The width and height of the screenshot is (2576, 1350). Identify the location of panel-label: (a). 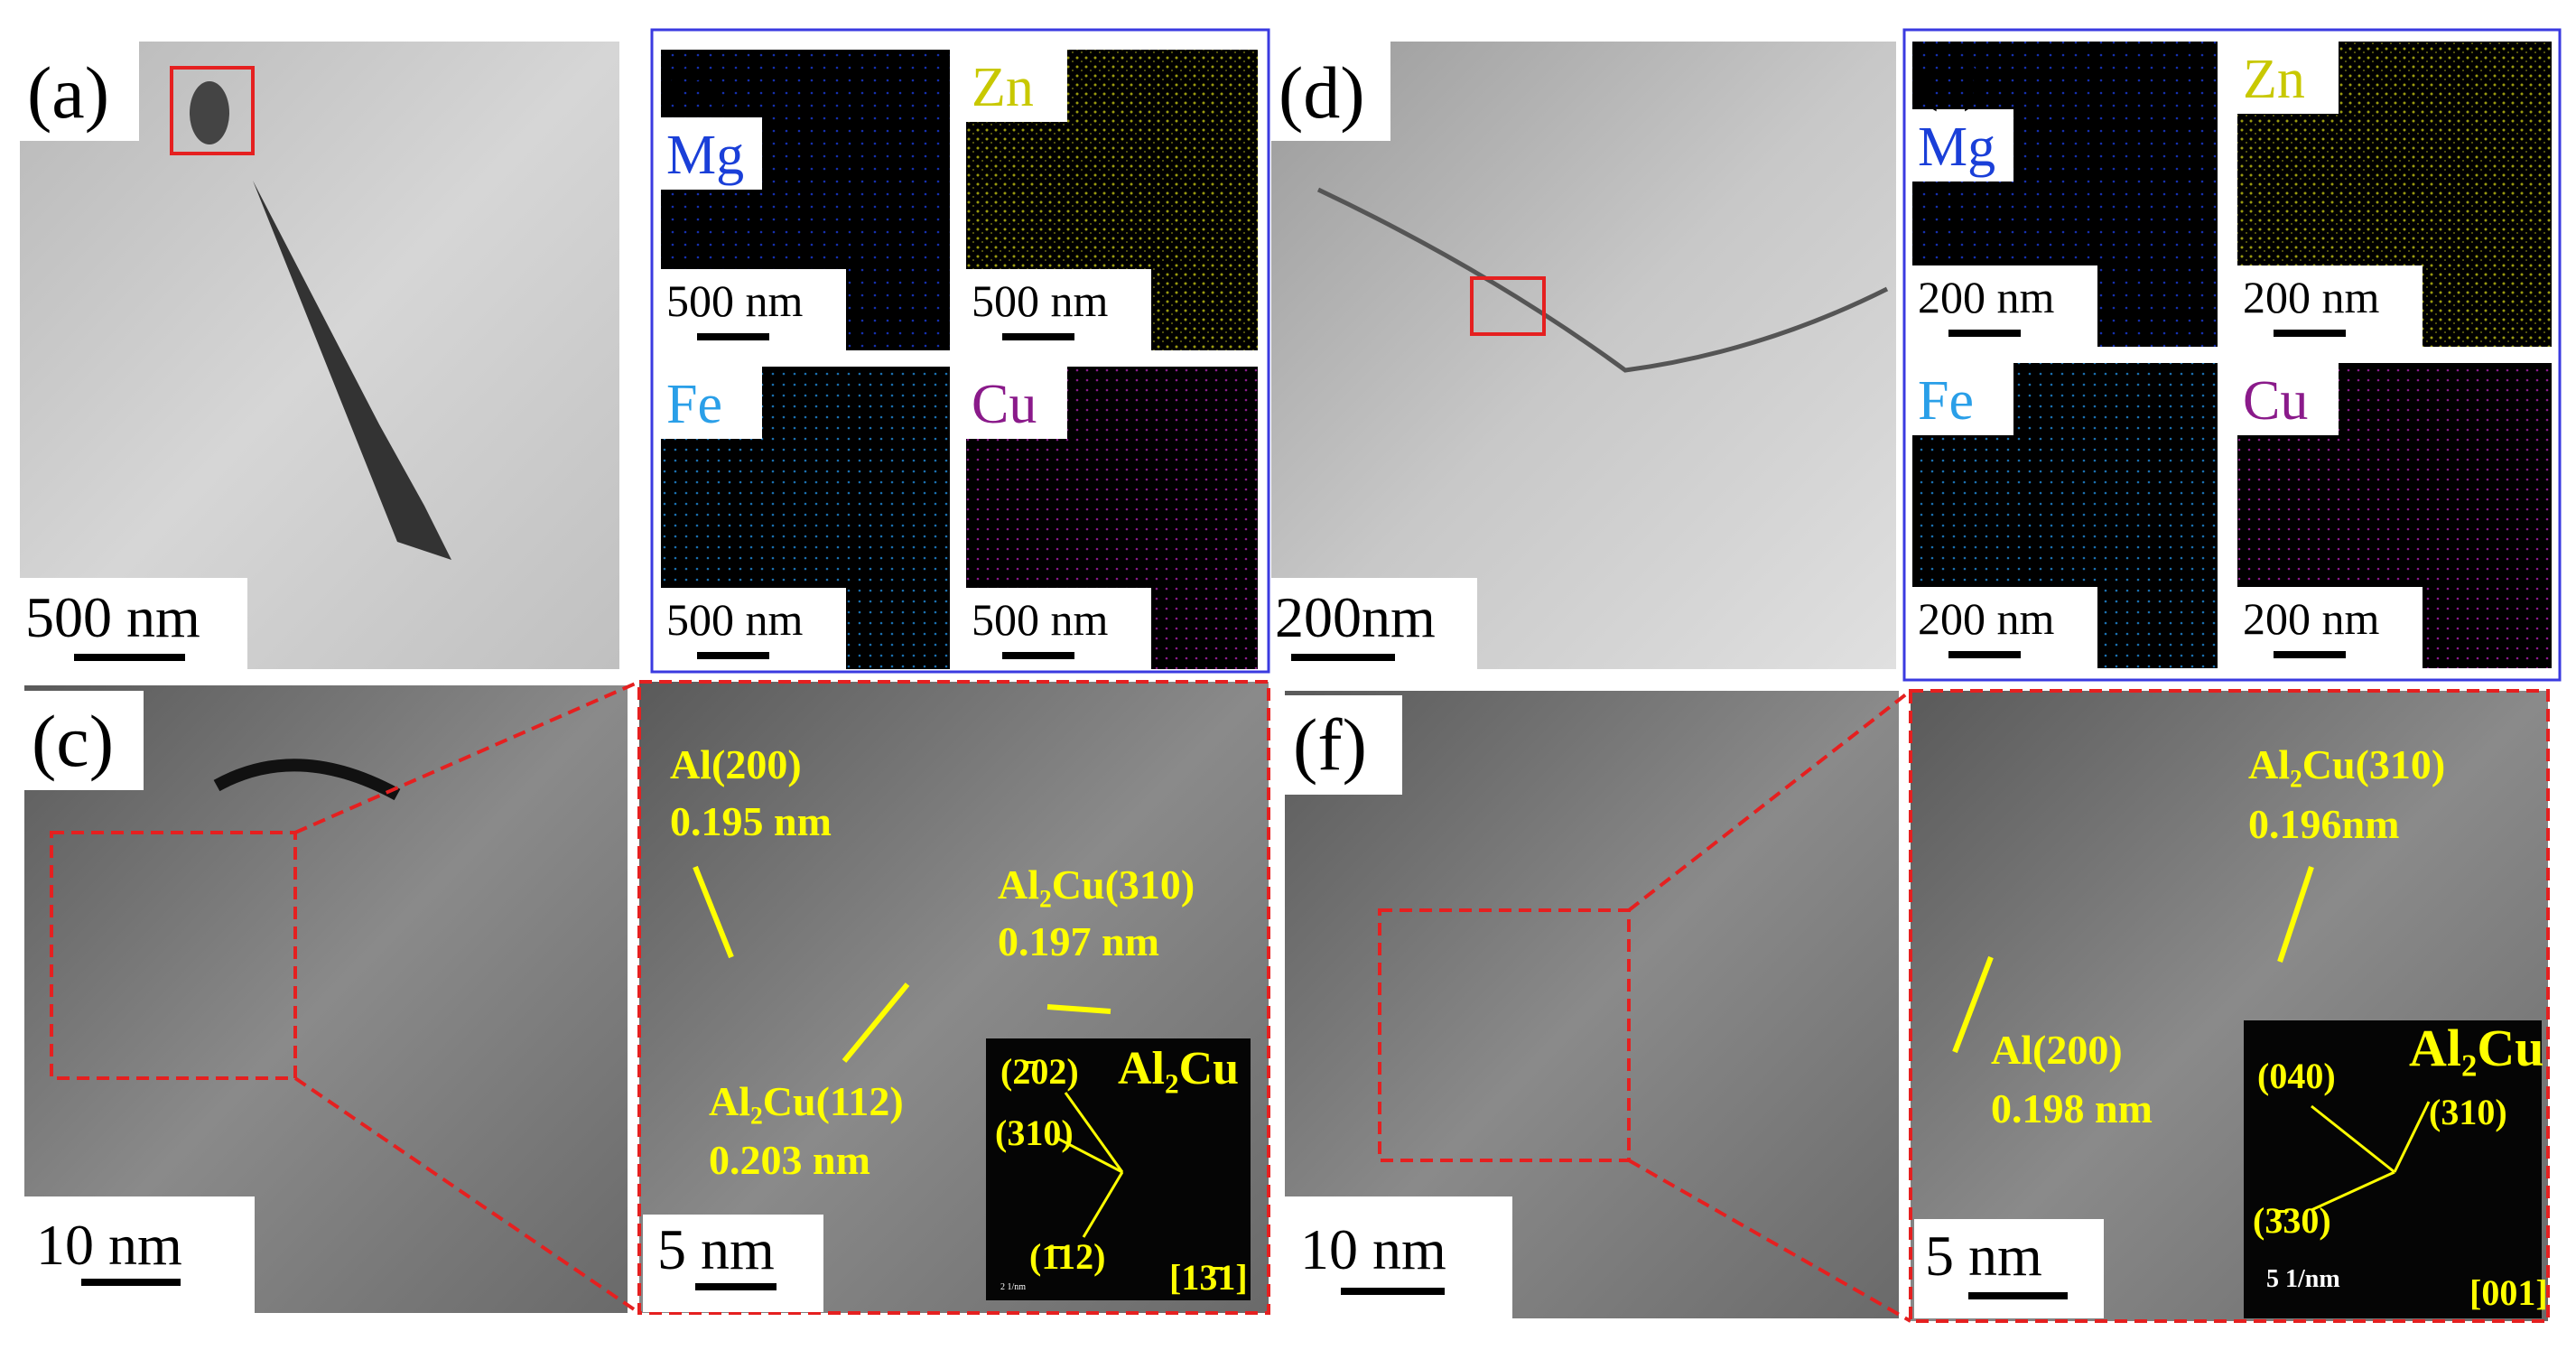
(68, 92).